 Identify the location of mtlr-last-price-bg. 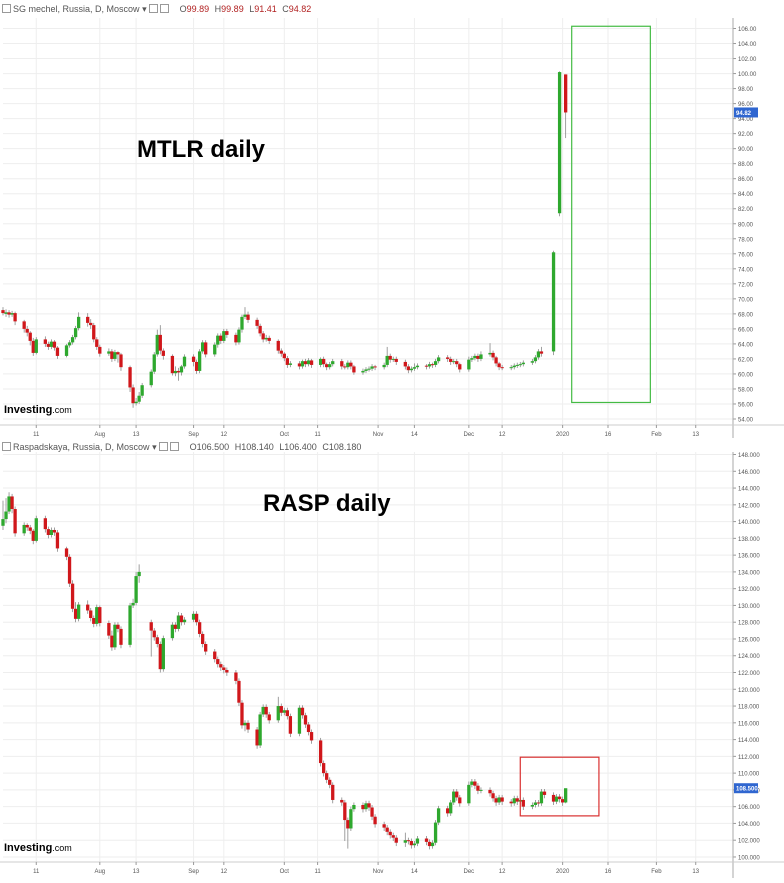
(746, 112).